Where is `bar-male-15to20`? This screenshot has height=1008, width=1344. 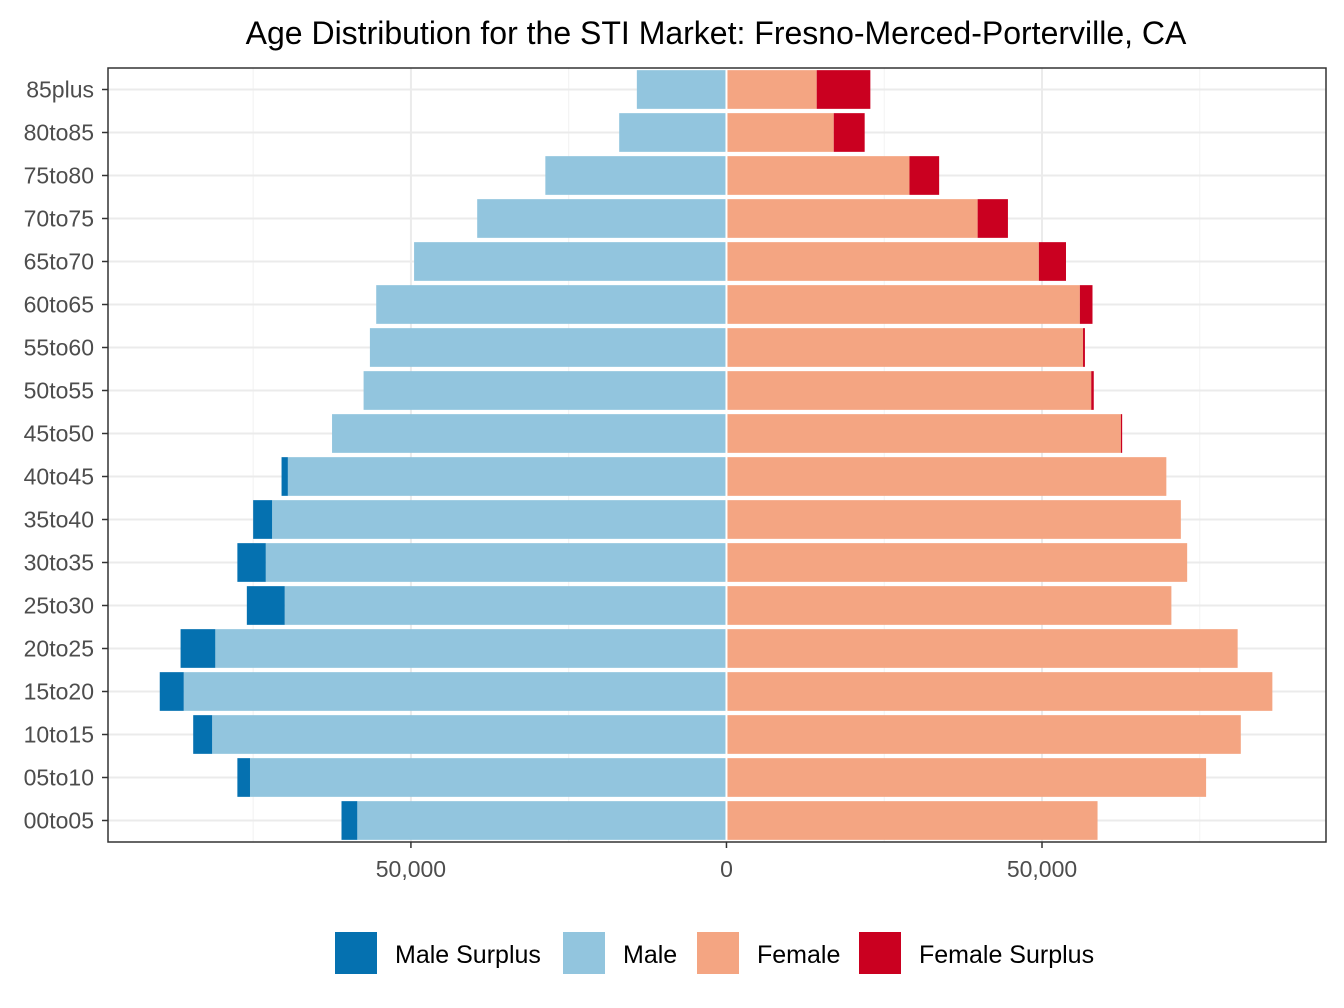
bar-male-15to20 is located at coordinates (455, 691).